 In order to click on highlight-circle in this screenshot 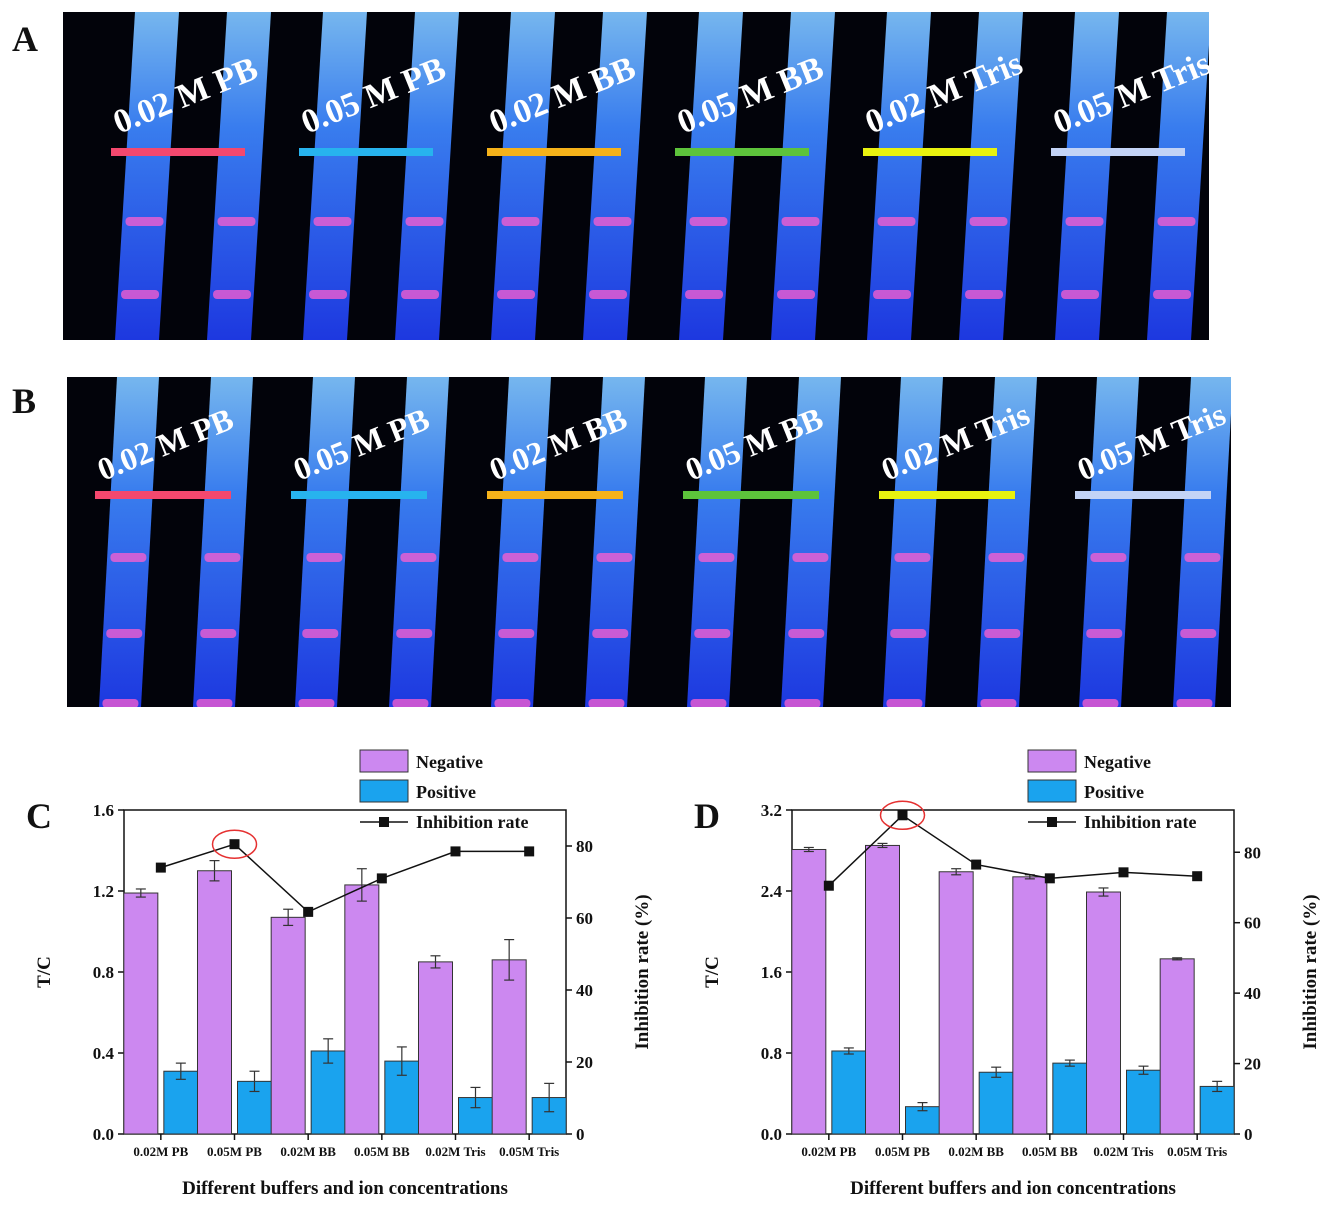, I will do `click(234, 844)`.